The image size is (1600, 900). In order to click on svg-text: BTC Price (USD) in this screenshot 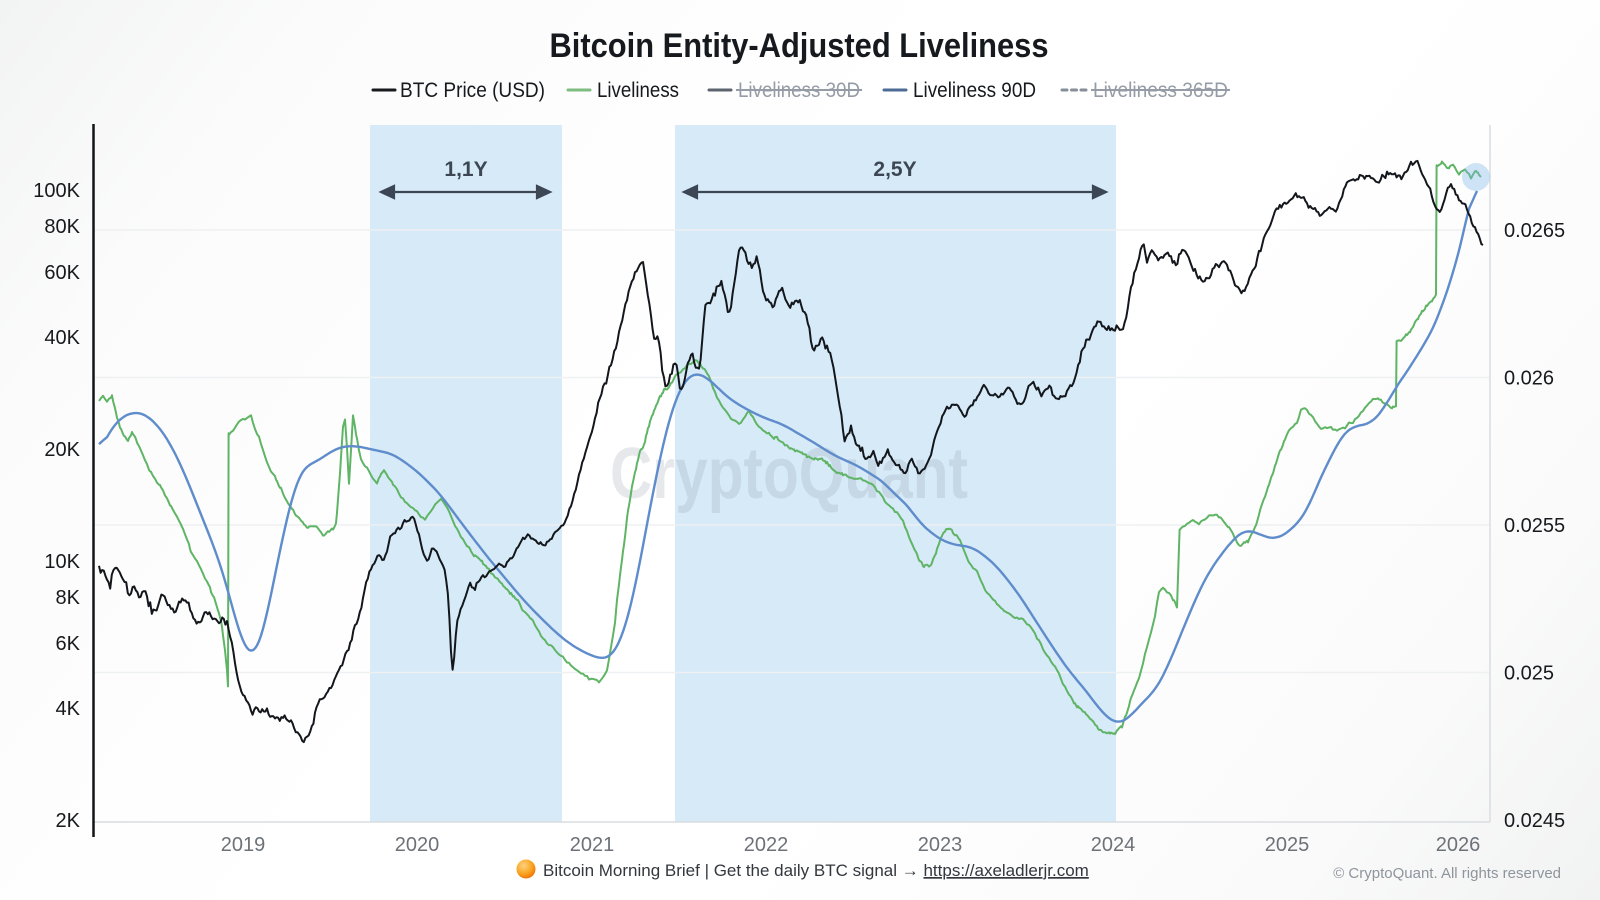, I will do `click(472, 90)`.